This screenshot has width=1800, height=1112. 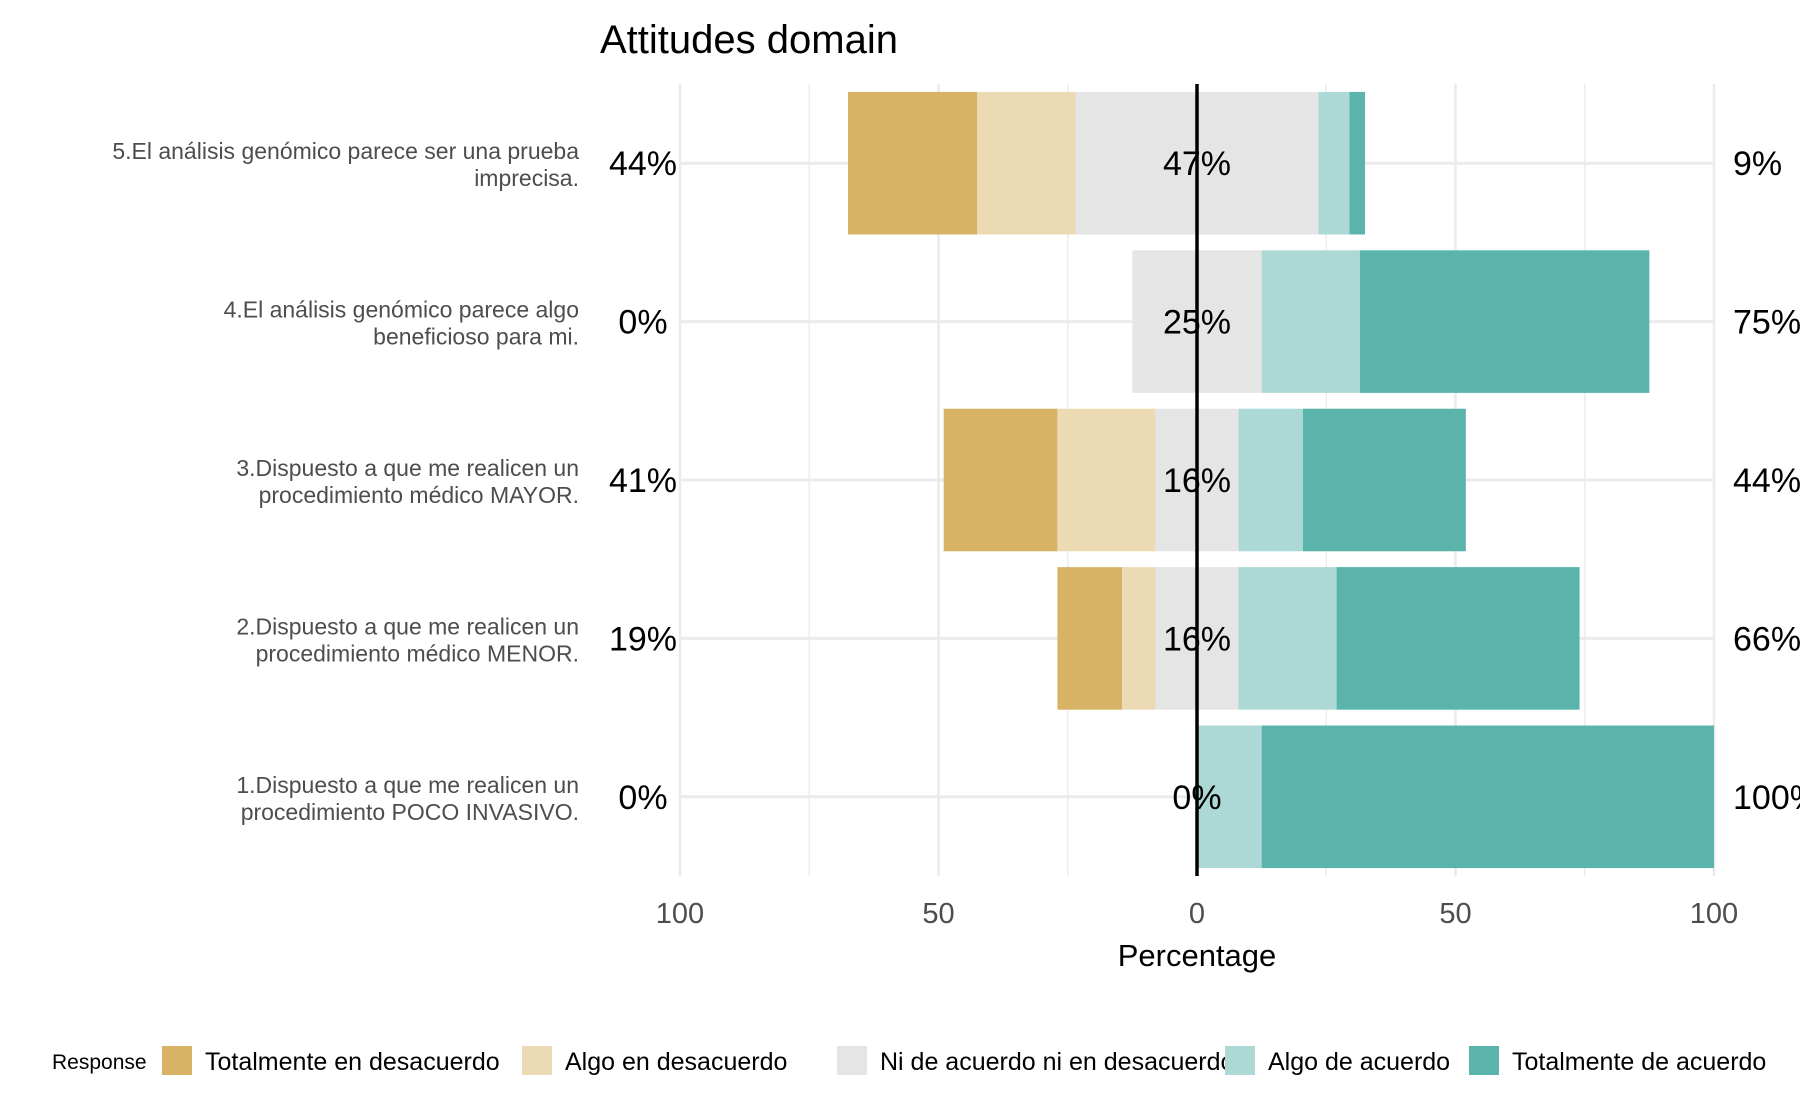 I want to click on x-axis-title: Percentage, so click(x=1197, y=955).